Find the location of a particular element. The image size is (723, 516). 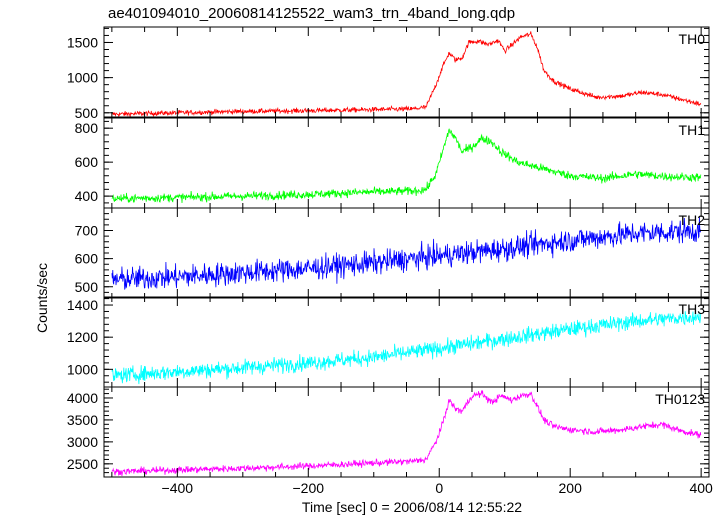

y-tick-label: 400 is located at coordinates (87, 196).